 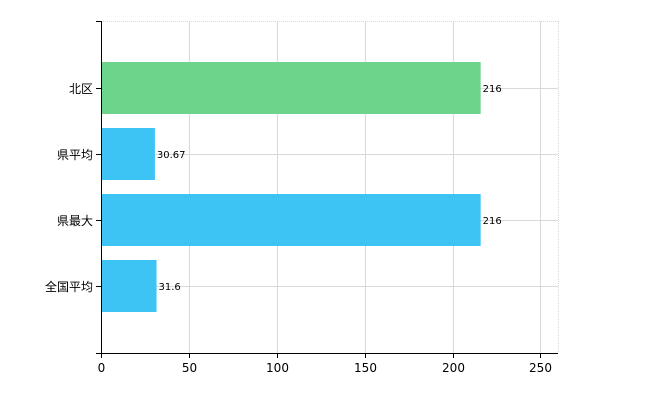 What do you see at coordinates (277, 368) in the screenshot?
I see `x-tick-label: 100` at bounding box center [277, 368].